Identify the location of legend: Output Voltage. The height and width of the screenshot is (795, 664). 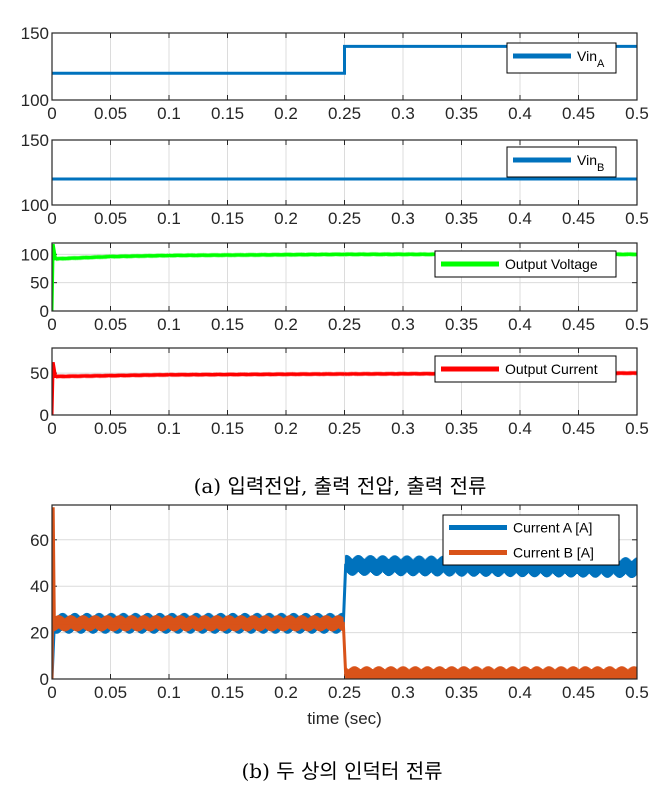
(525, 264).